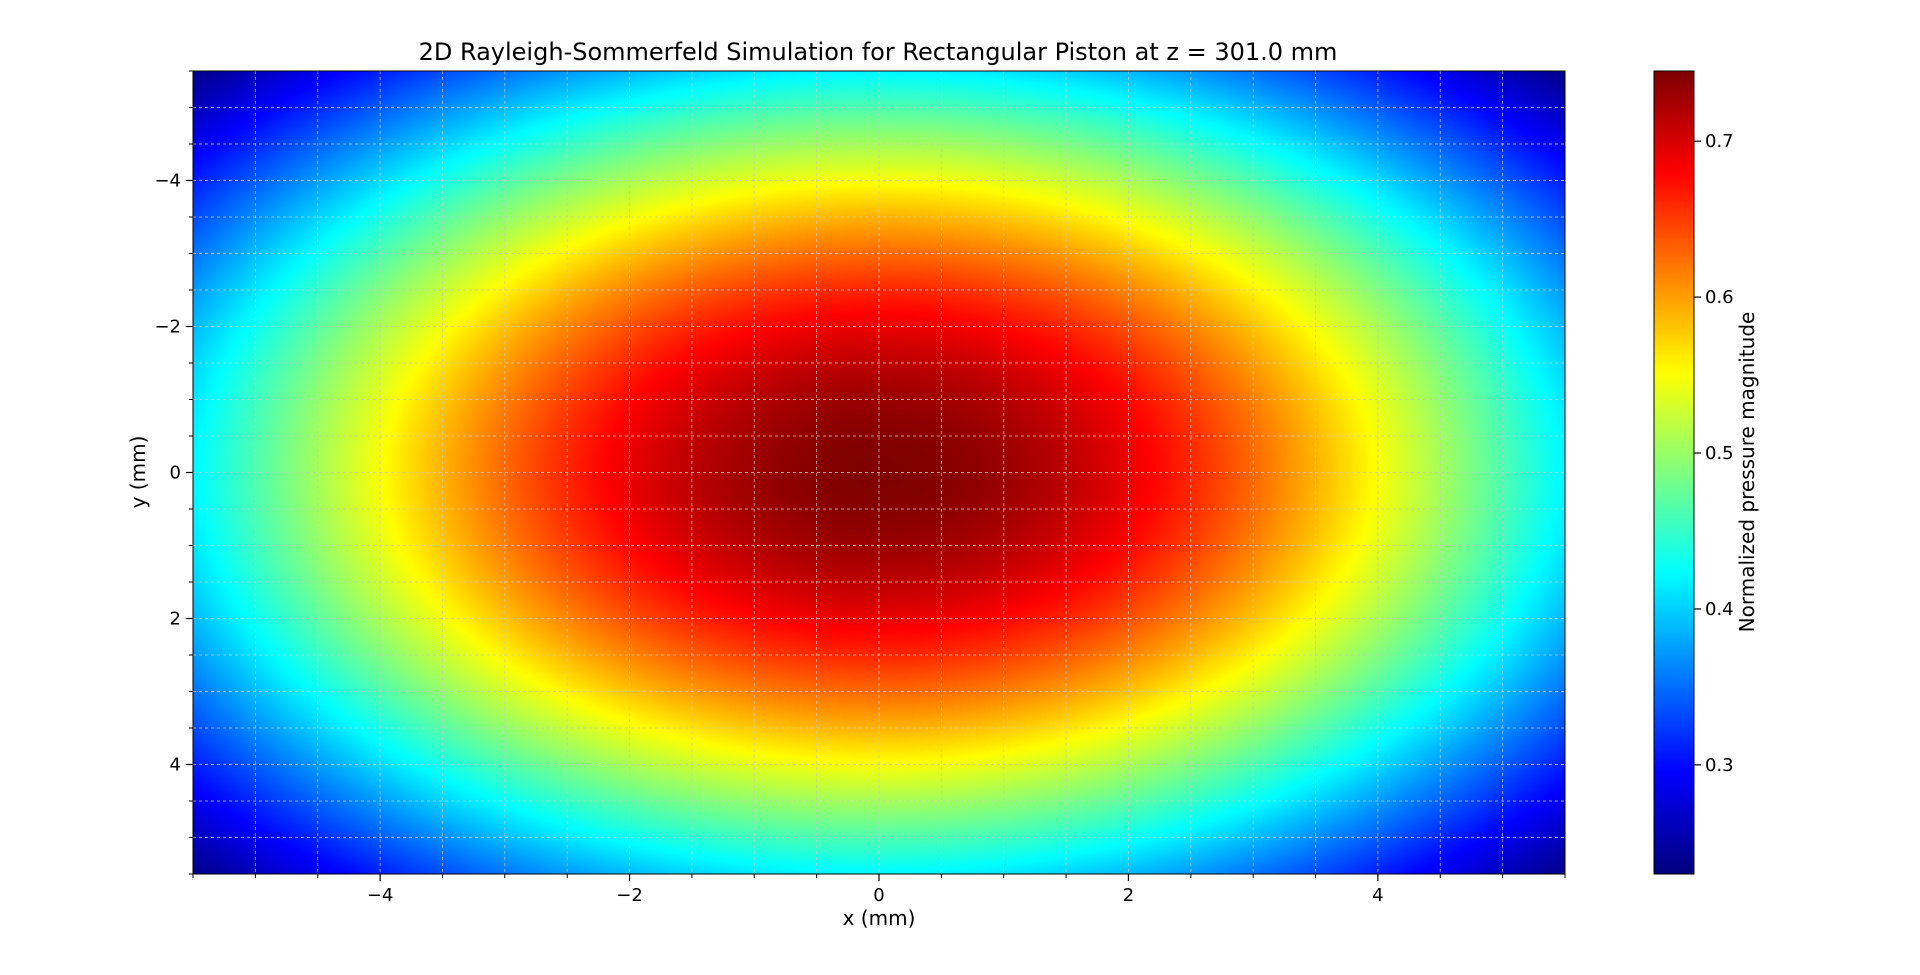 The image size is (1920, 975). What do you see at coordinates (1719, 453) in the screenshot?
I see `colorbar-tick-label: 0.5` at bounding box center [1719, 453].